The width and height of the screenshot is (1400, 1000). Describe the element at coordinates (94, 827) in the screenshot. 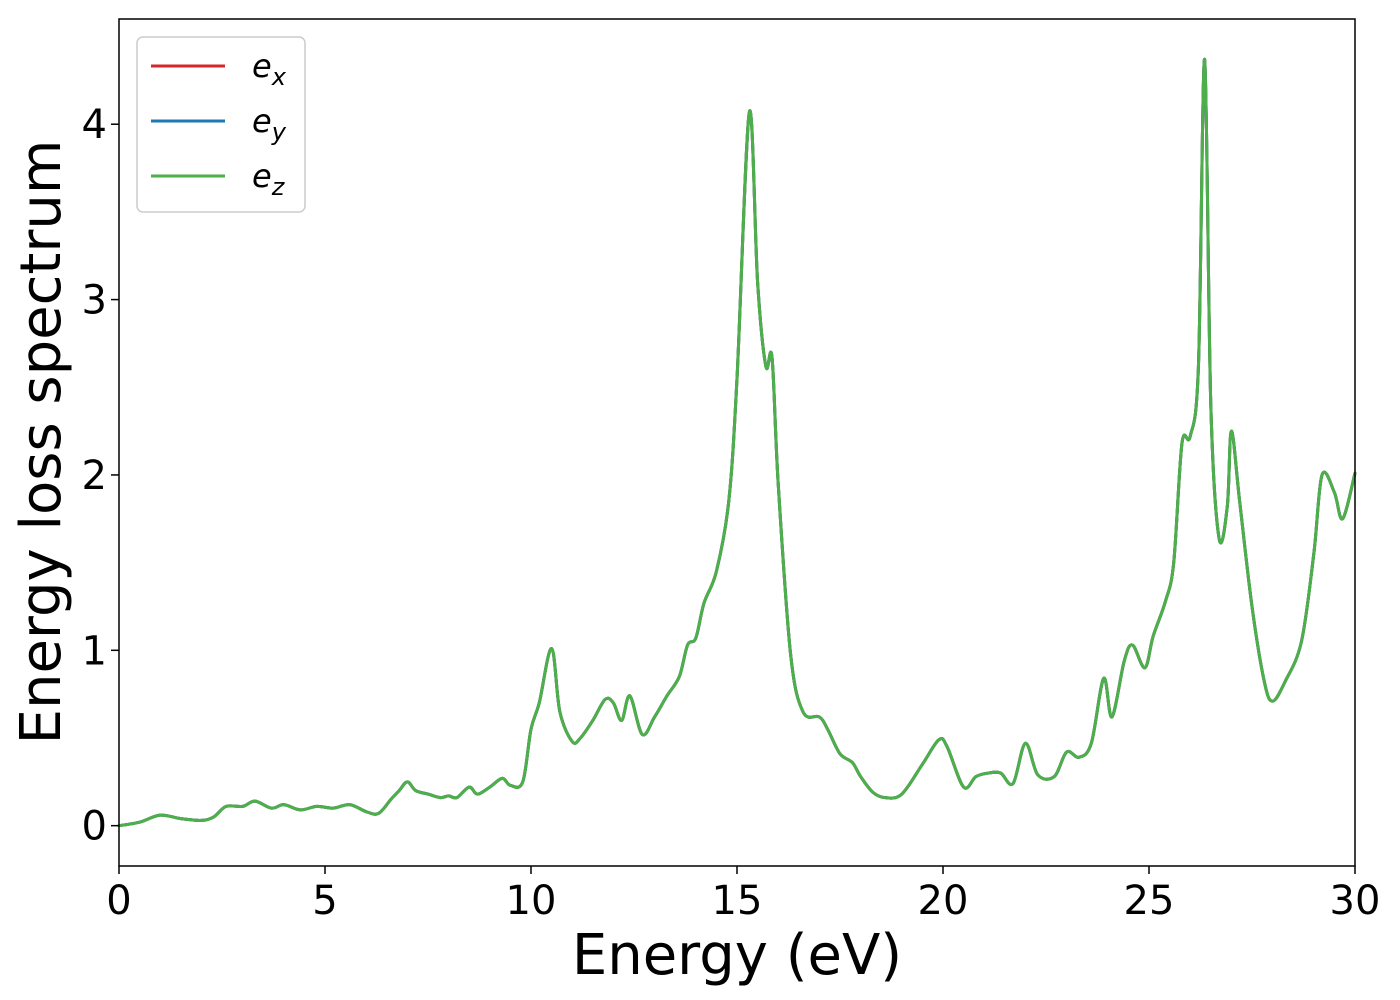

I see `y-tick-label: 0` at that location.